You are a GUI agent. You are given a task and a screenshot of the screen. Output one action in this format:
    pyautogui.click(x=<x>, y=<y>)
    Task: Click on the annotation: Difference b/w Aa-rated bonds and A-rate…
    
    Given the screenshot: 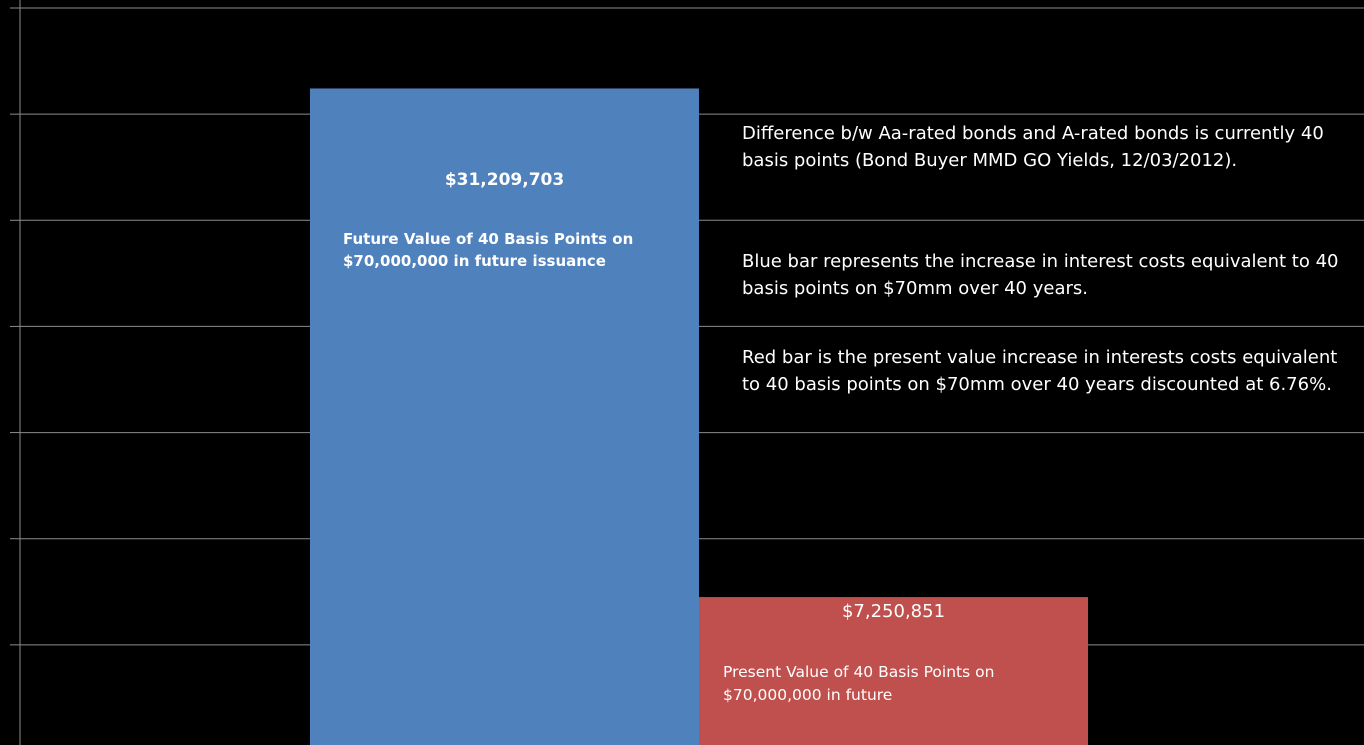 What is the action you would take?
    pyautogui.click(x=1033, y=147)
    